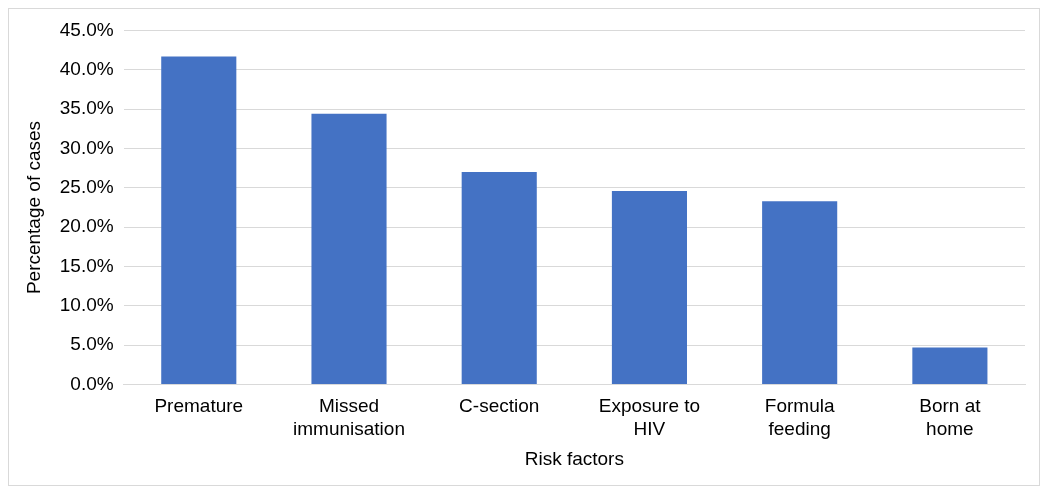  Describe the element at coordinates (574, 458) in the screenshot. I see `x-axis-title: Risk factors` at that location.